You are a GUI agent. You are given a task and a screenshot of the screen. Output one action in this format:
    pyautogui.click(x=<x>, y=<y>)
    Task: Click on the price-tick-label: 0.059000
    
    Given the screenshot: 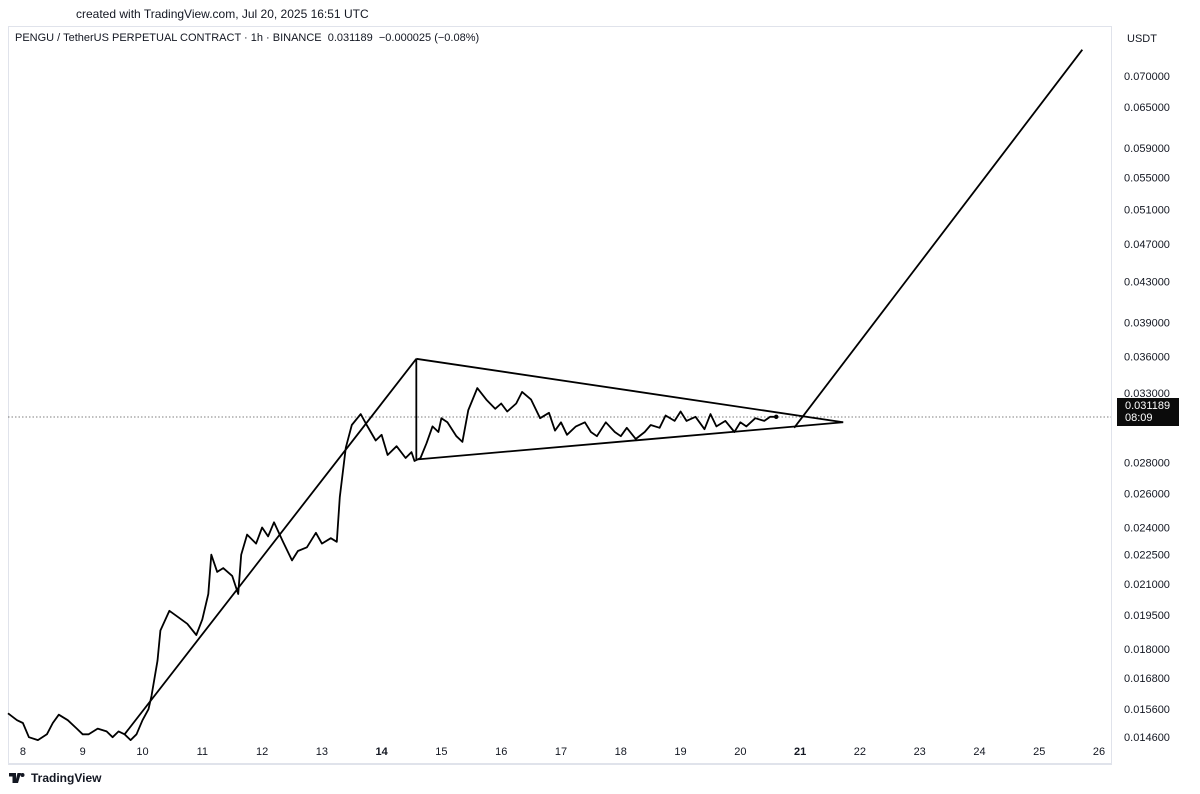 What is the action you would take?
    pyautogui.click(x=1147, y=149)
    